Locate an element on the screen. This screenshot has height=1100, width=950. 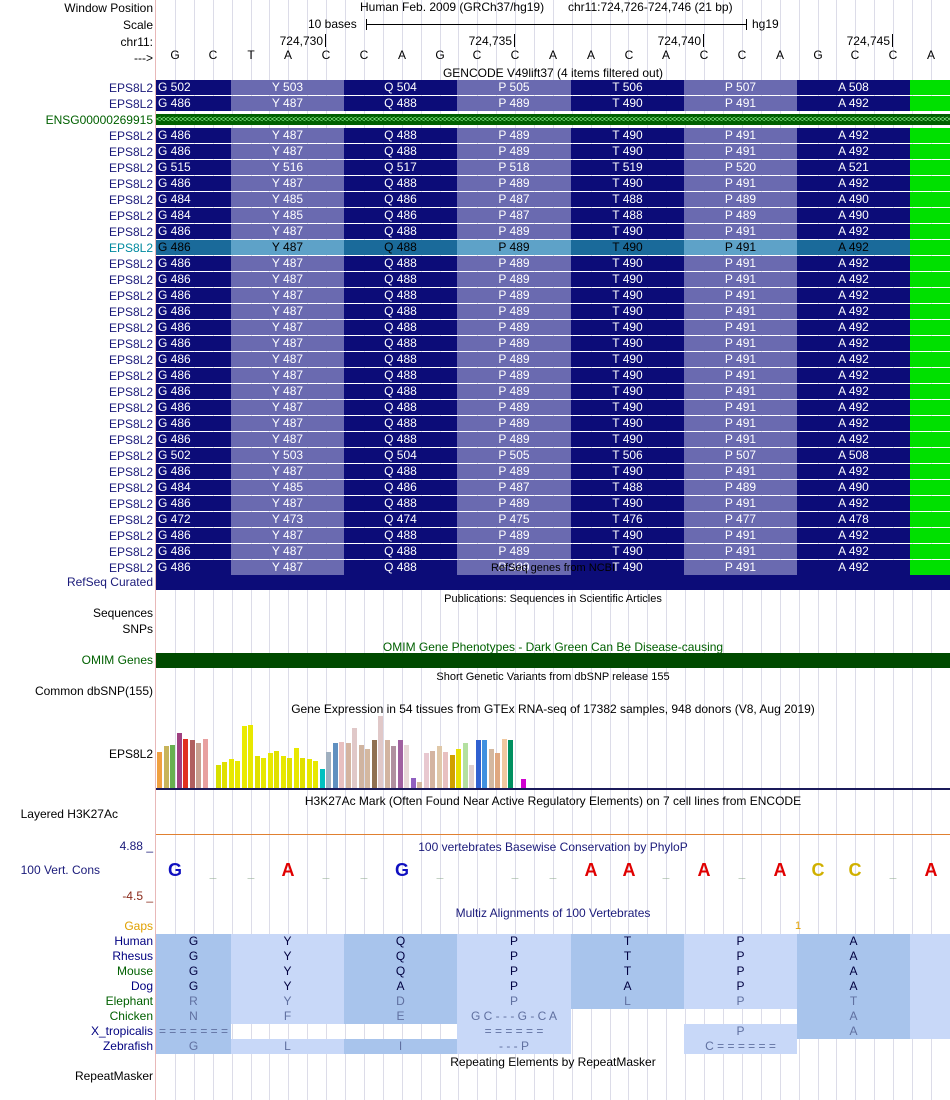
species-label: Chicken is located at coordinates (131, 1016).